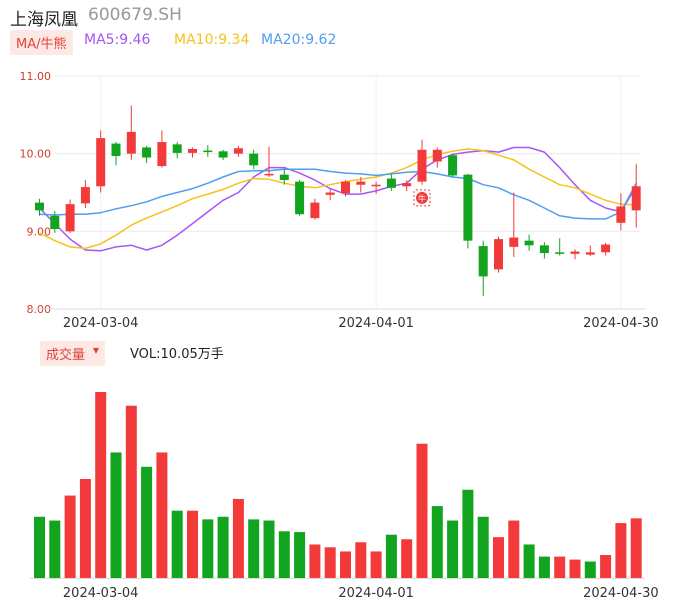 The height and width of the screenshot is (606, 686). Describe the element at coordinates (212, 40) in the screenshot. I see `ma10-label: MA10:9.34` at that location.